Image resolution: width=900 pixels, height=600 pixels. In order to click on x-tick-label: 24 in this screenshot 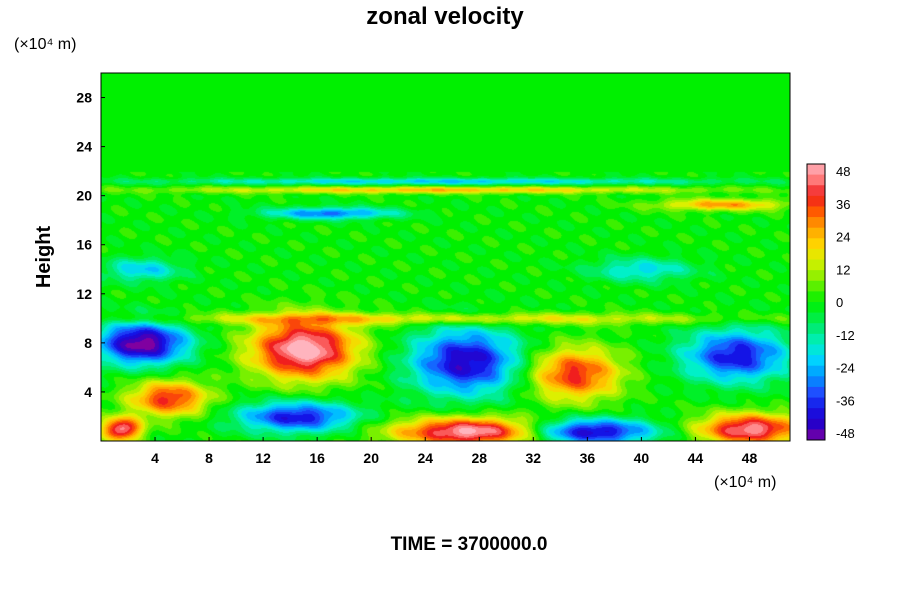, I will do `click(425, 458)`.